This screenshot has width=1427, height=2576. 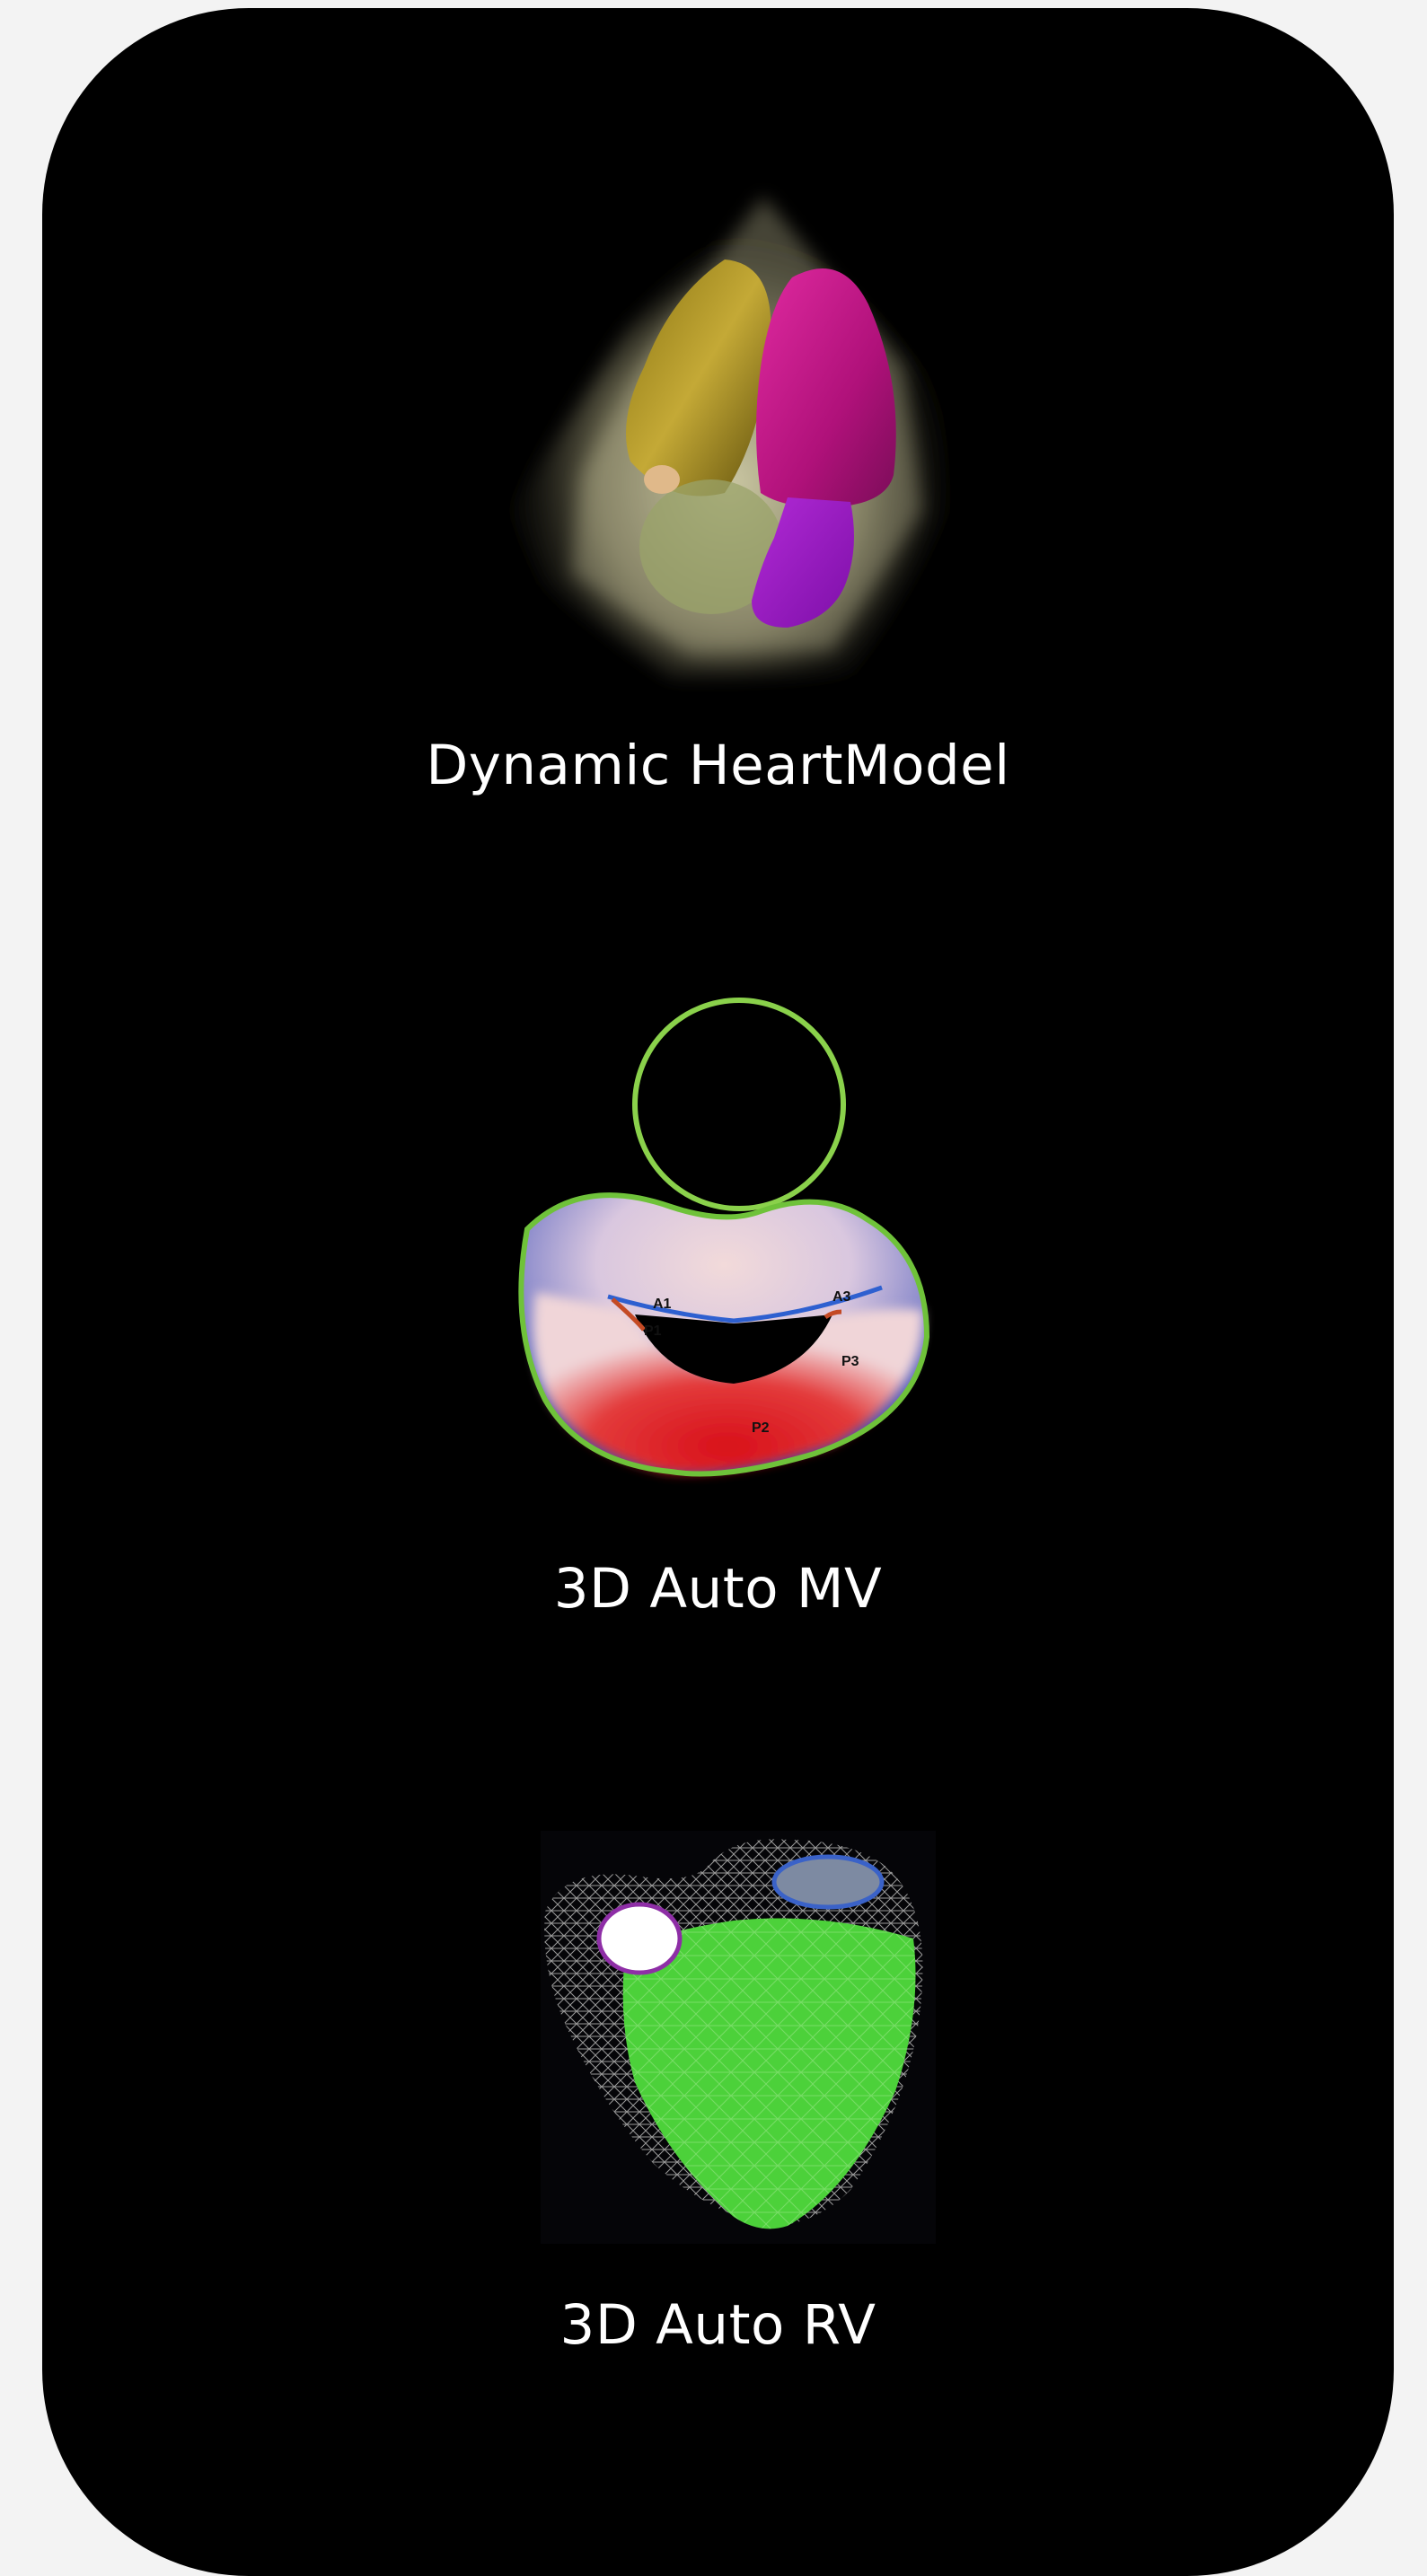 What do you see at coordinates (653, 1331) in the screenshot?
I see `segment-label-p1: P1` at bounding box center [653, 1331].